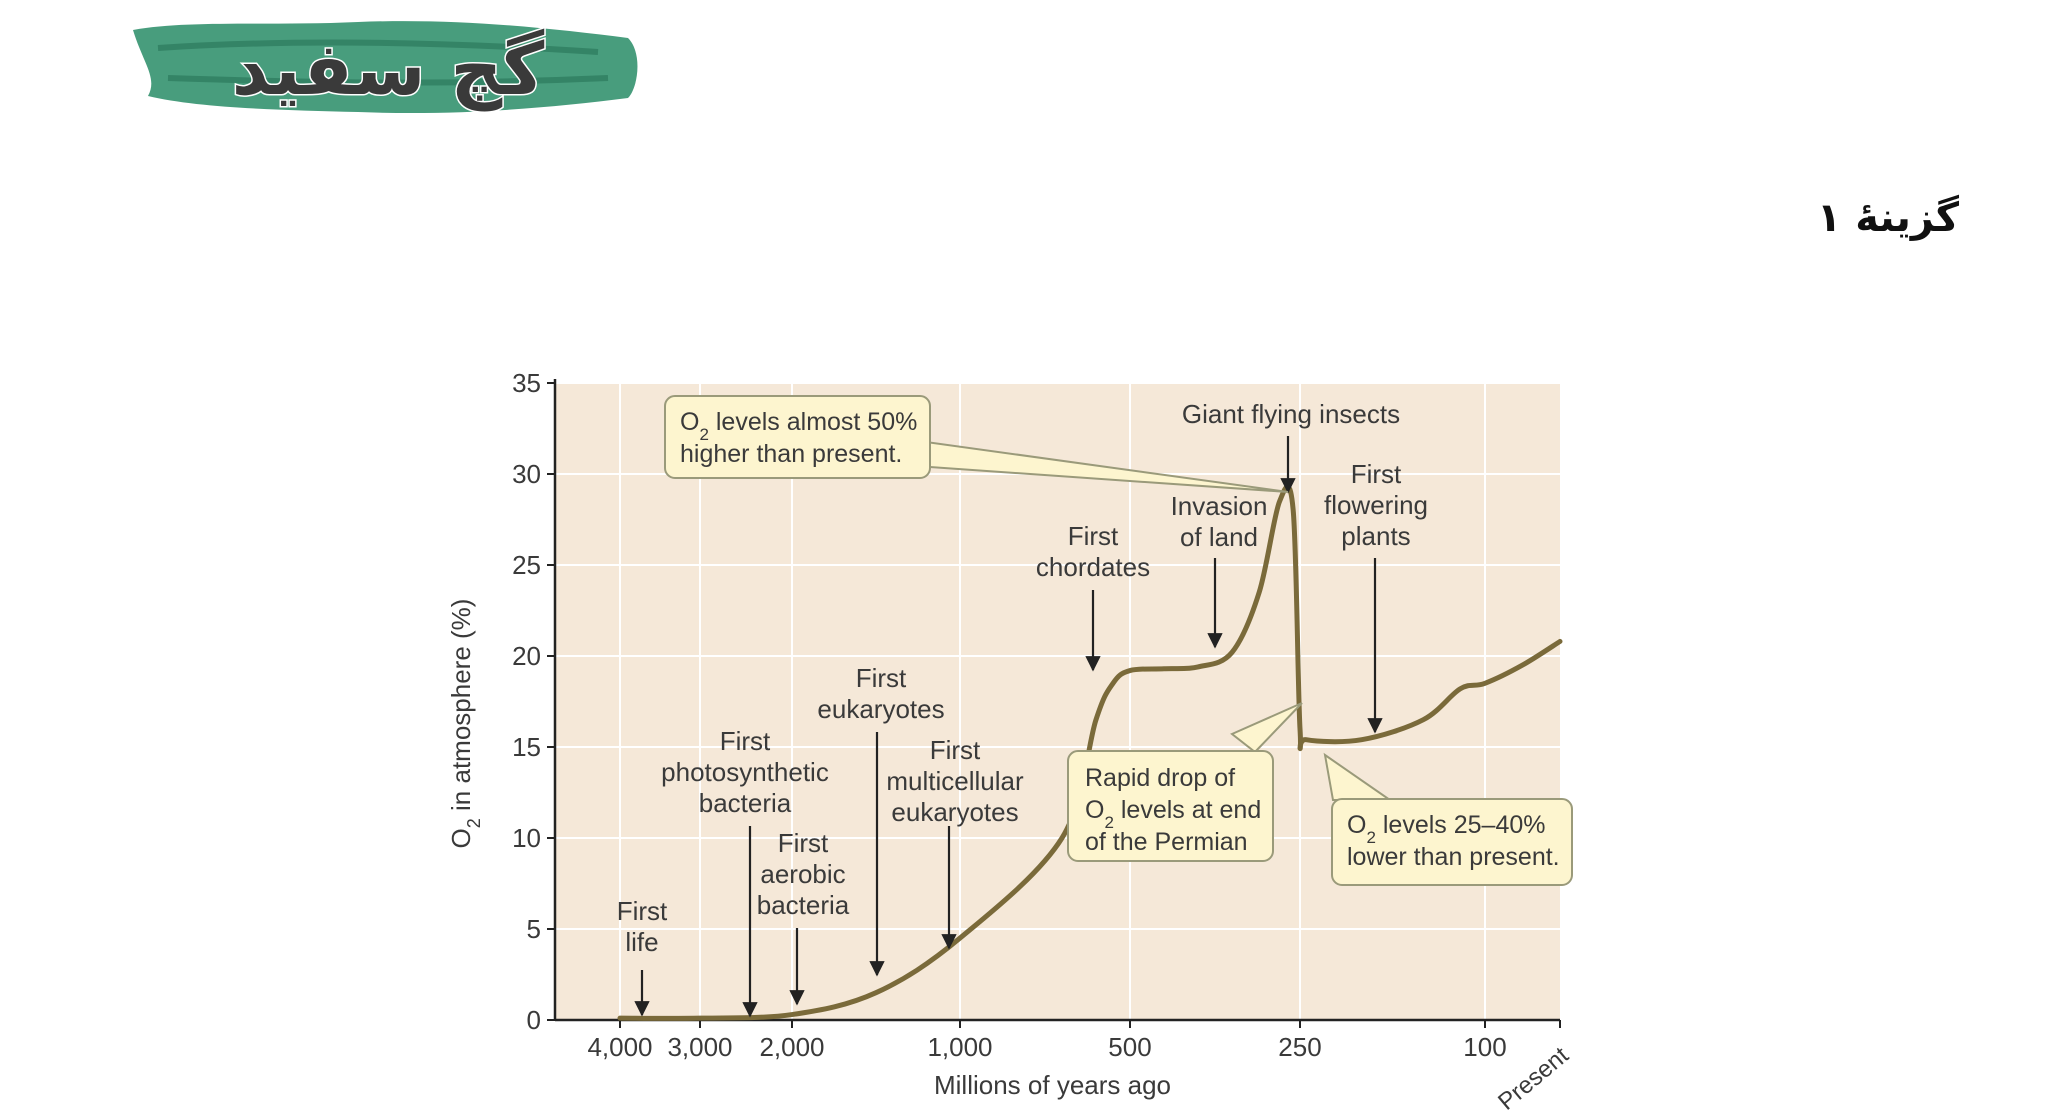  Describe the element at coordinates (1129, 1047) in the screenshot. I see `x-tick-label: 500` at that location.